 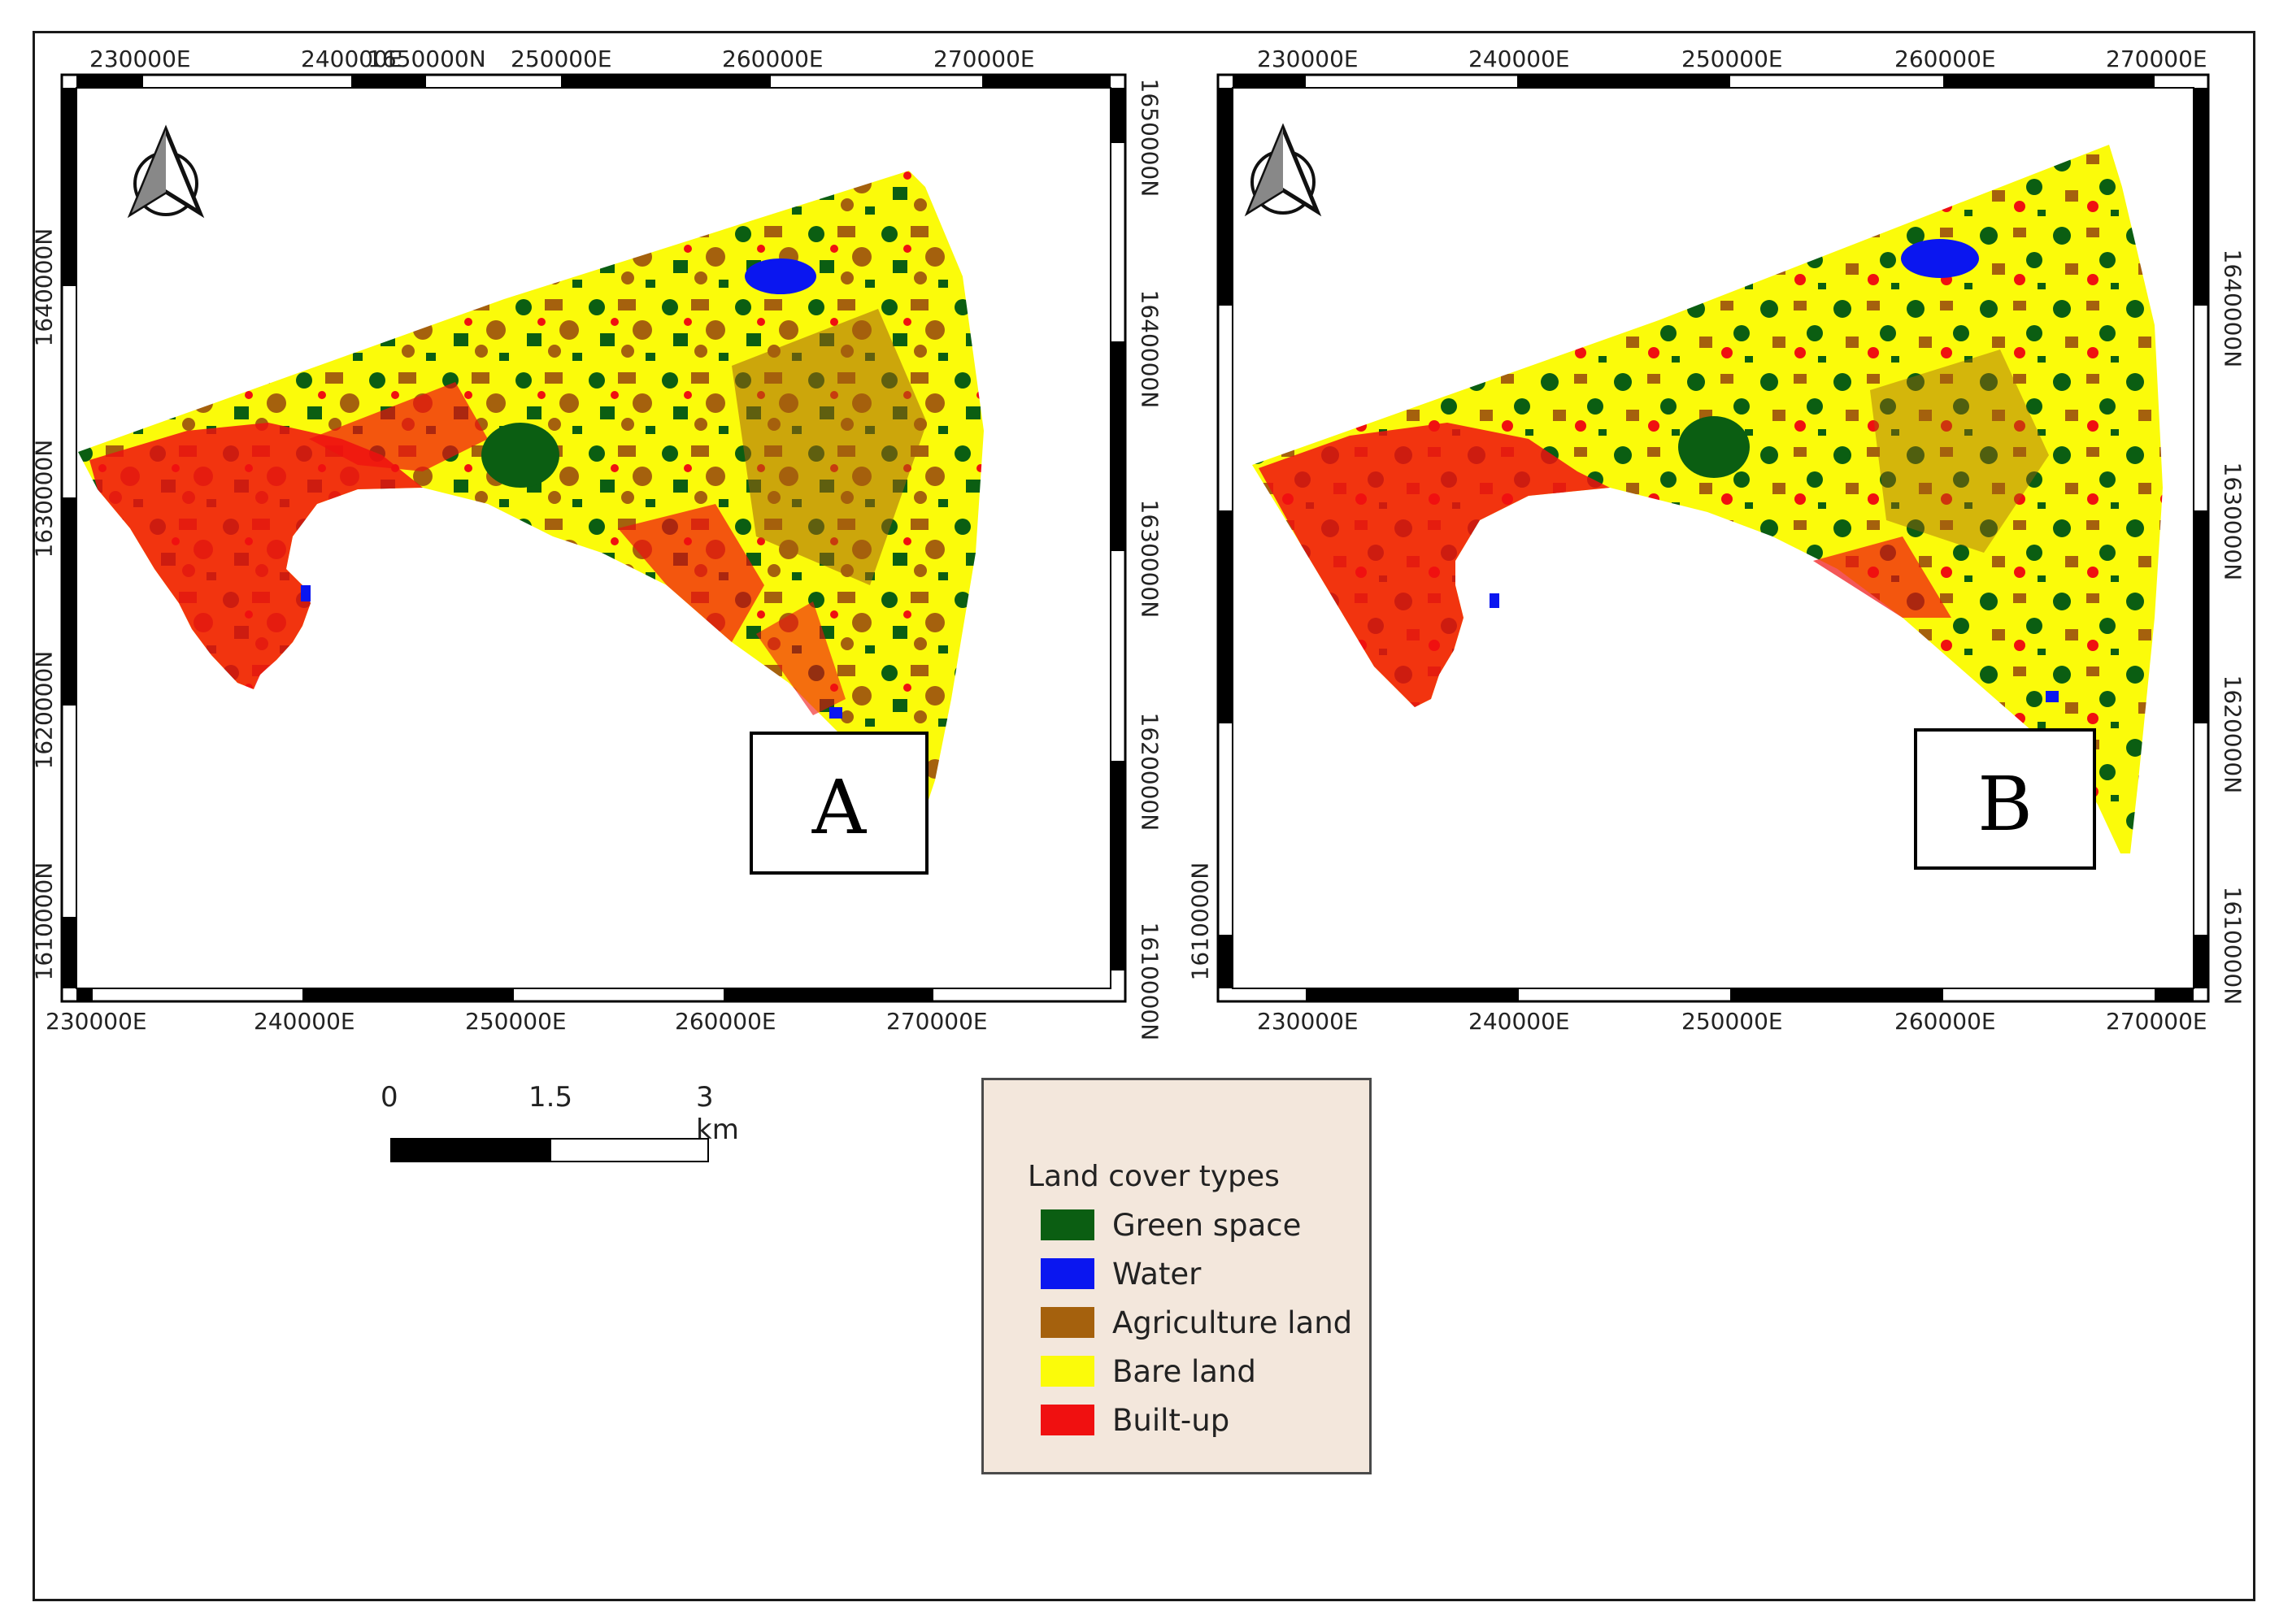 I want to click on y-tick-label: 1630000N, so click(x=2232, y=521).